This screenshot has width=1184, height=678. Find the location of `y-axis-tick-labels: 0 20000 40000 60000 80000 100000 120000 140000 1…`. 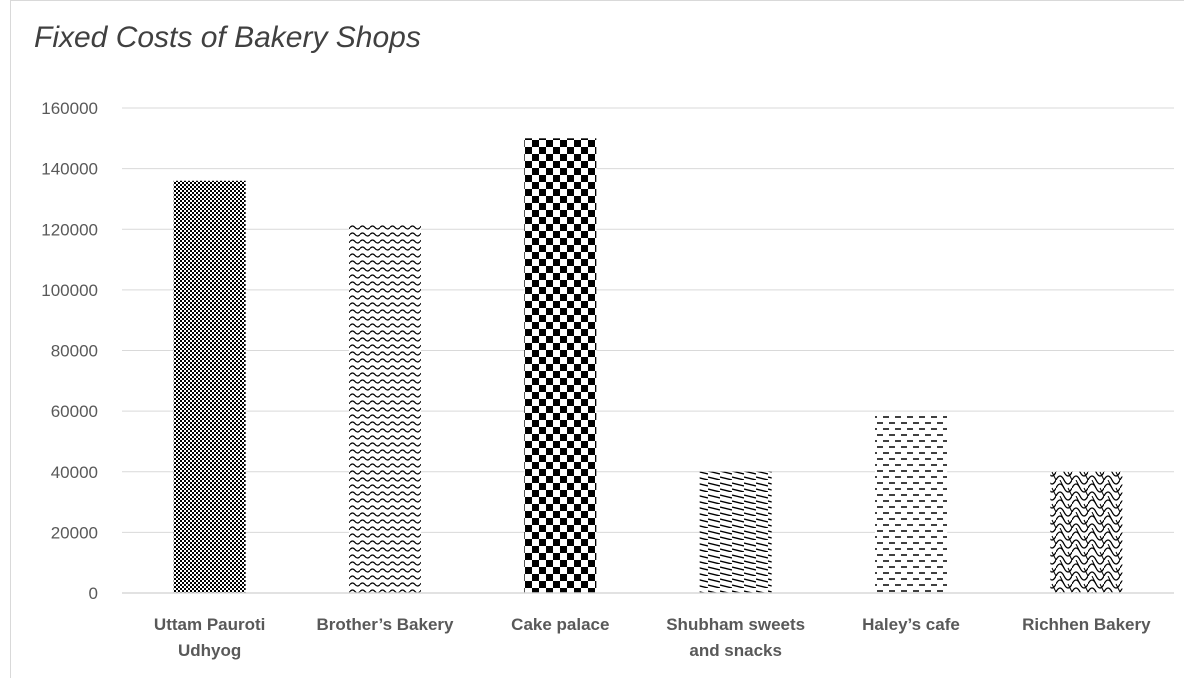

y-axis-tick-labels: 0 20000 40000 60000 80000 100000 120000 140000 1… is located at coordinates (69, 351).